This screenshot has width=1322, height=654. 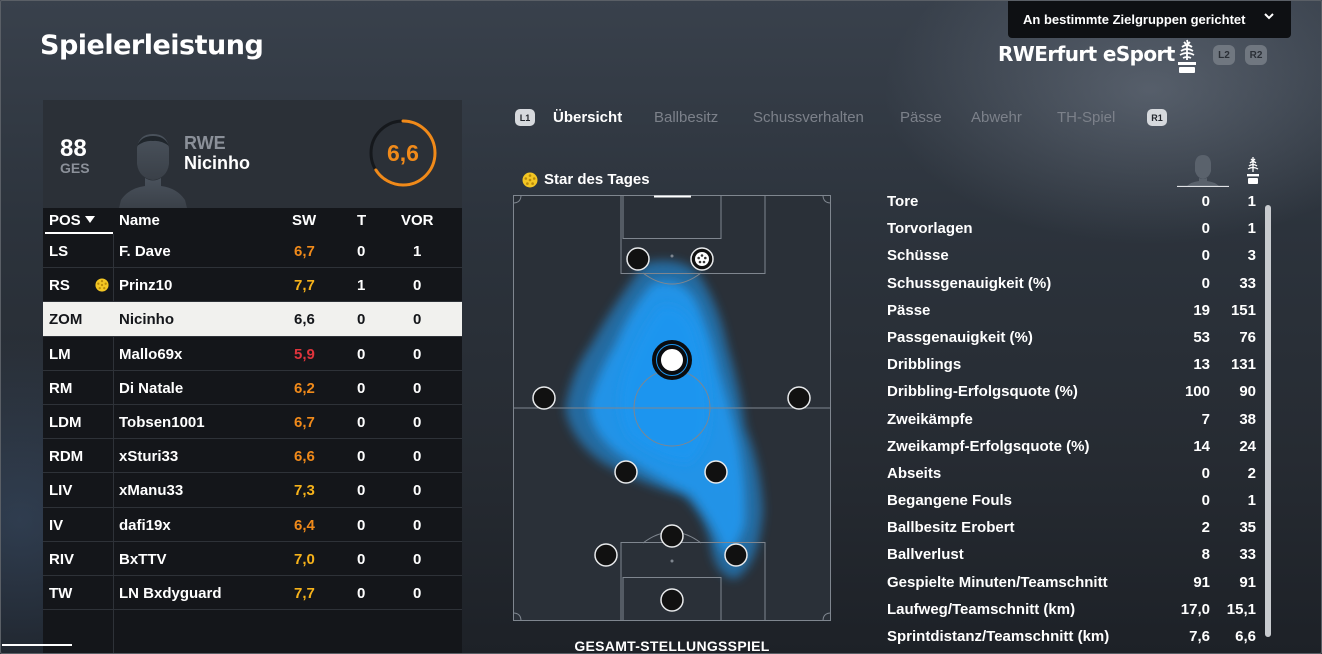 I want to click on page-title: Spielerleistung, so click(x=152, y=45).